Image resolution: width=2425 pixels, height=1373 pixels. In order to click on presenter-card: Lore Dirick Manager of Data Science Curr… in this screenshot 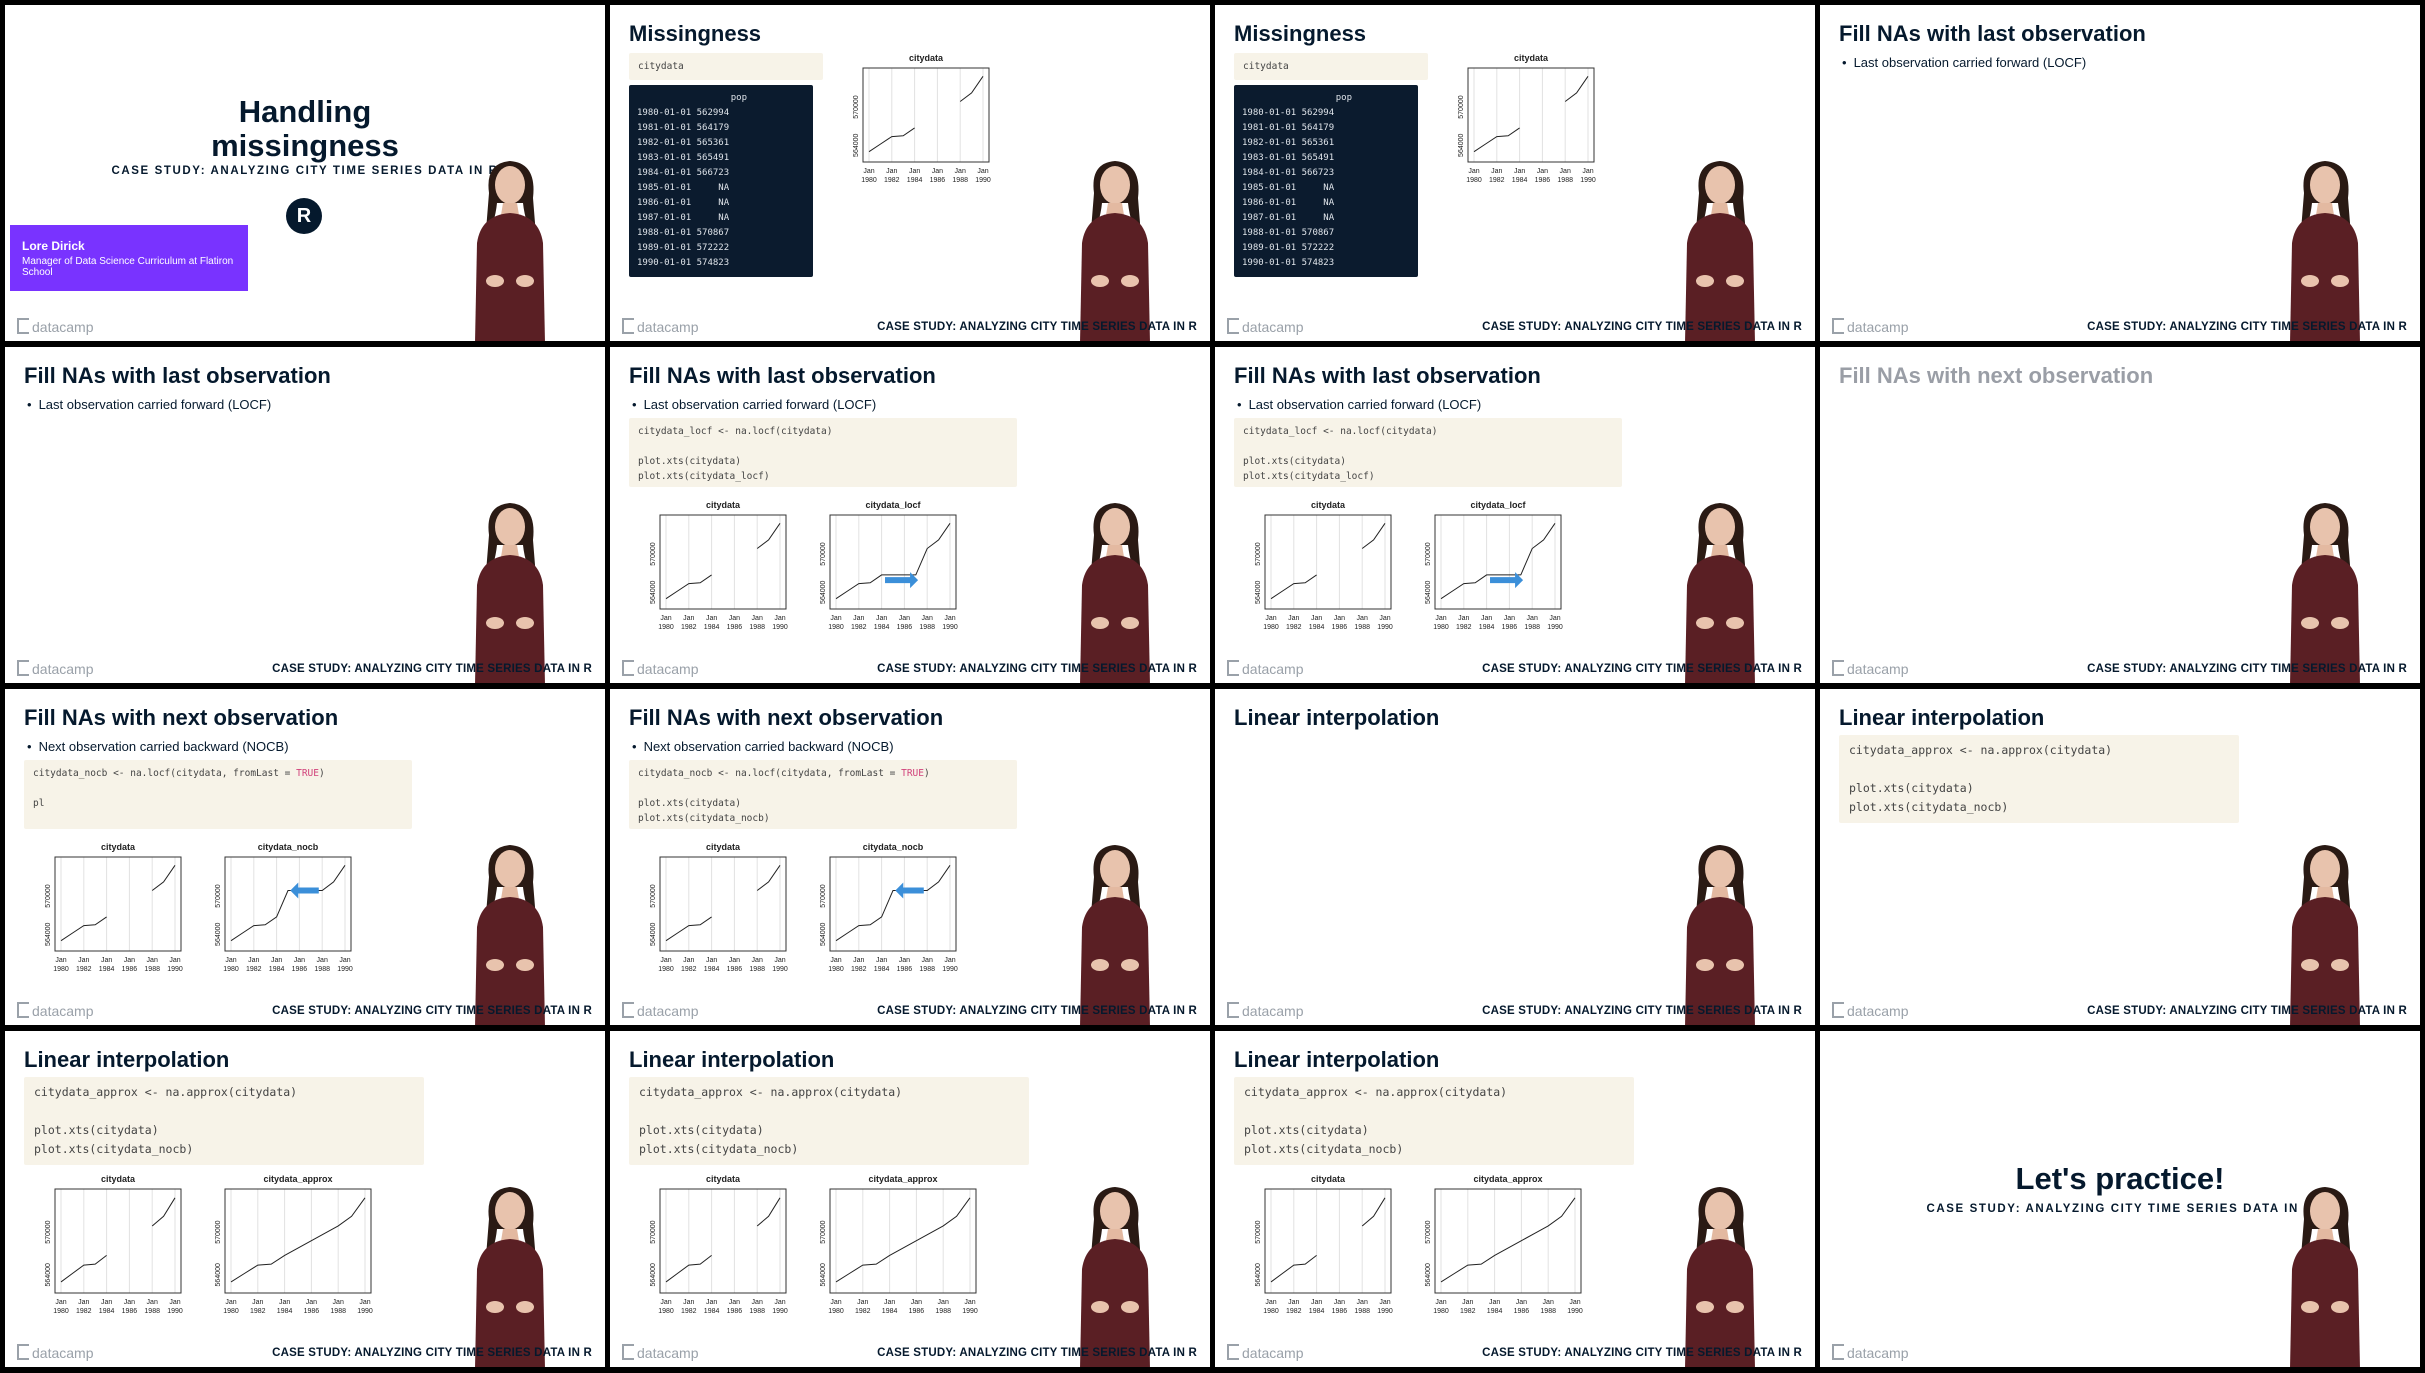, I will do `click(129, 258)`.